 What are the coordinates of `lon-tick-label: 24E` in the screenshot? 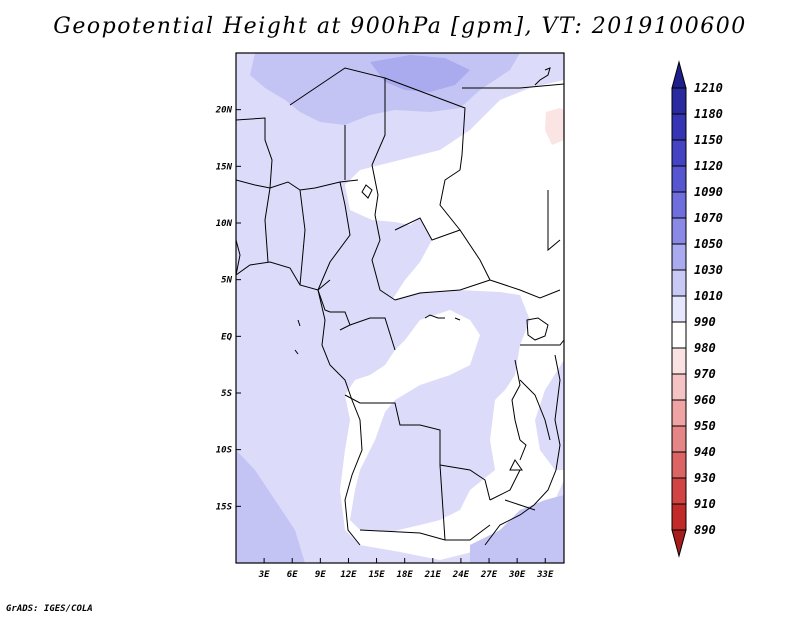 It's located at (461, 575).